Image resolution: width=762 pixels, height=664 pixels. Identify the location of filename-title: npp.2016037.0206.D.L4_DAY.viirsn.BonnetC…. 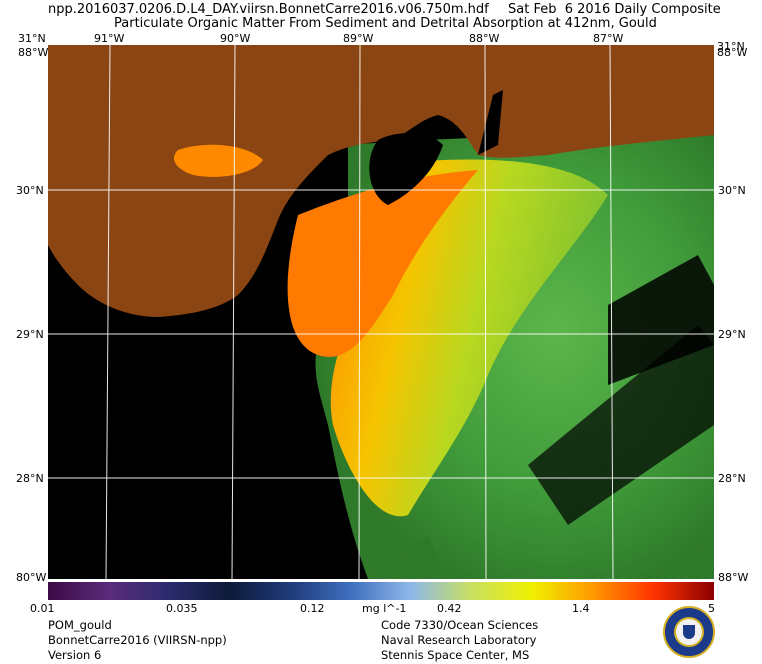
(268, 9).